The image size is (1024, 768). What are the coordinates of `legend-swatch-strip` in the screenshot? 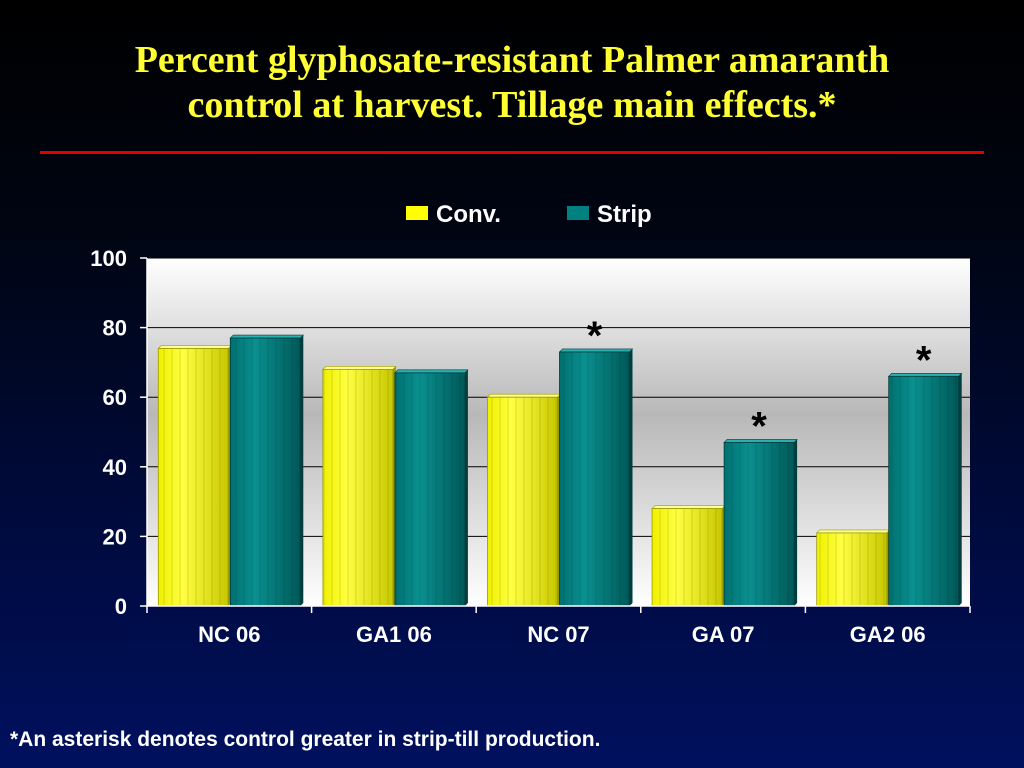 It's located at (578, 213).